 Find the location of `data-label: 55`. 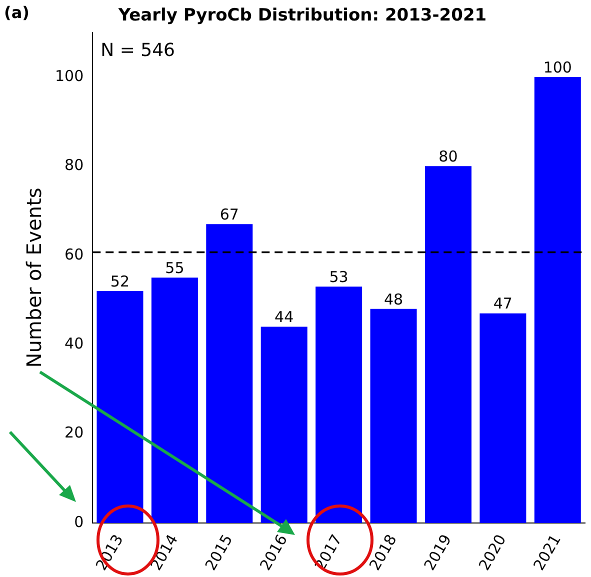

data-label: 55 is located at coordinates (174, 268).